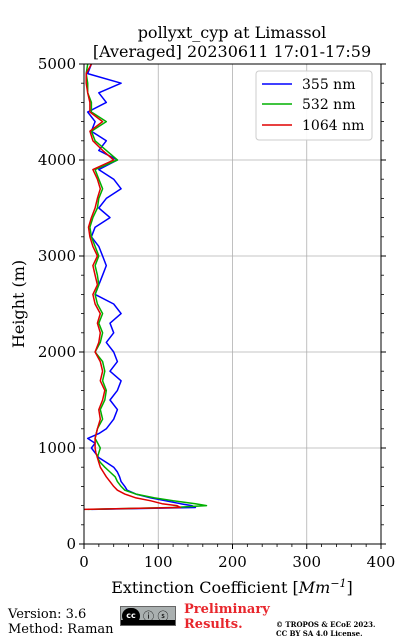 The image size is (400, 640). Describe the element at coordinates (57, 64) in the screenshot. I see `y-tick-label-5: 5000` at that location.